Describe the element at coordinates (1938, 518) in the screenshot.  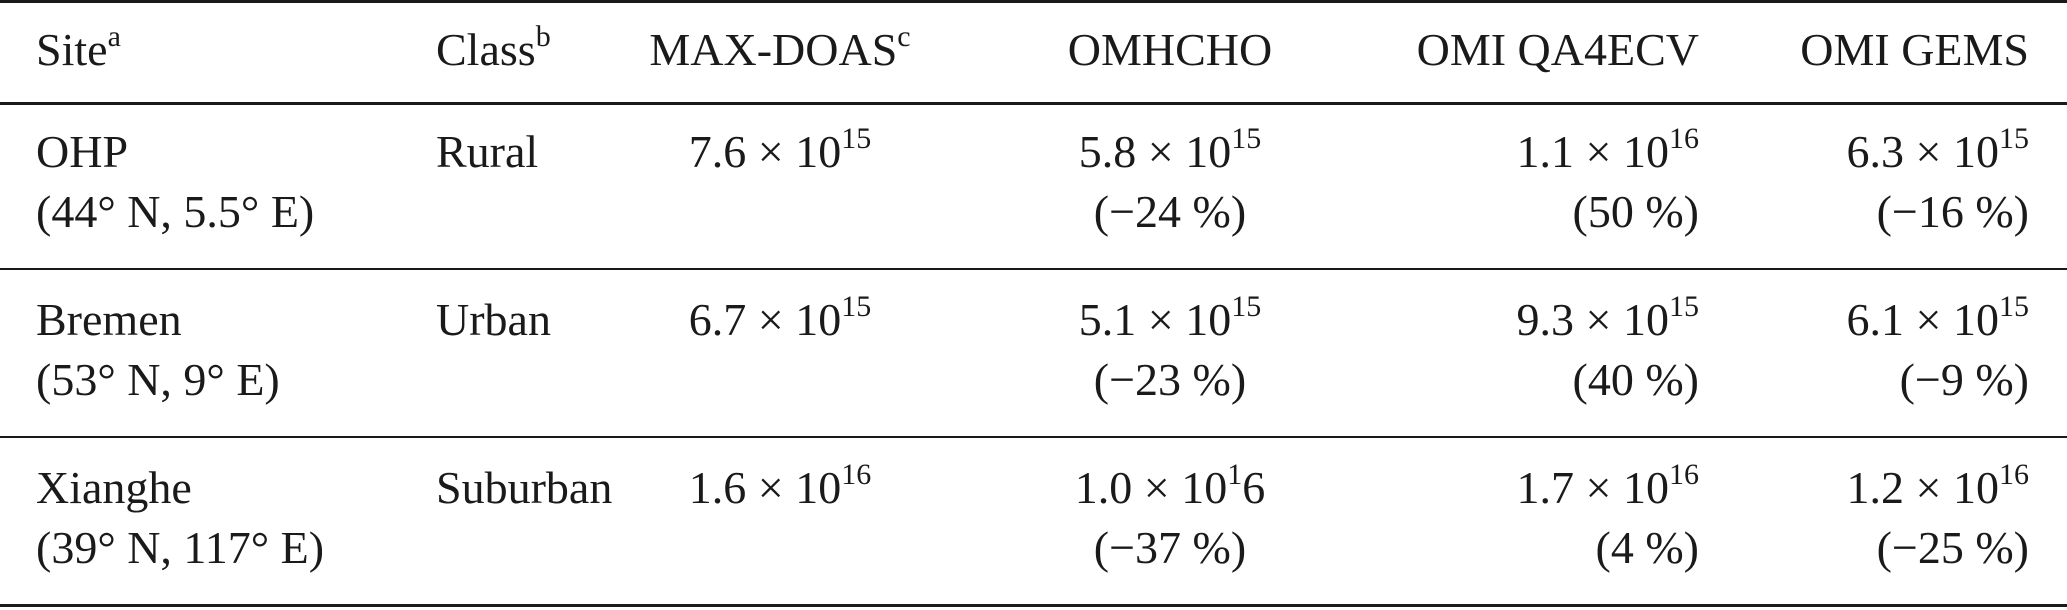
I see `gems-value: 1.2 × 1016 (−25 %)` at that location.